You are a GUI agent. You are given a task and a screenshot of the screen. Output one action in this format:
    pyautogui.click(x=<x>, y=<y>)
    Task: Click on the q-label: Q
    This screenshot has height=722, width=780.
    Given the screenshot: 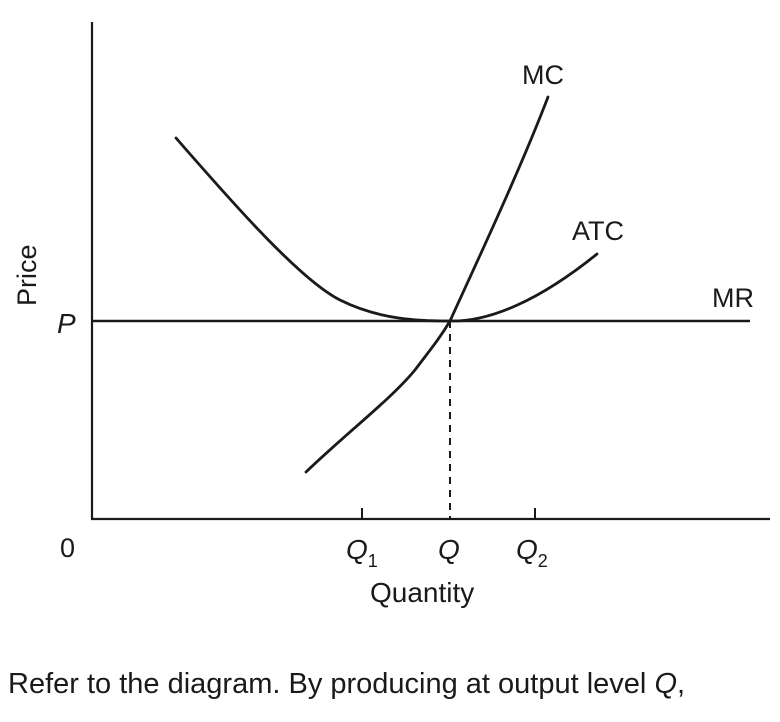 What is the action you would take?
    pyautogui.click(x=449, y=549)
    